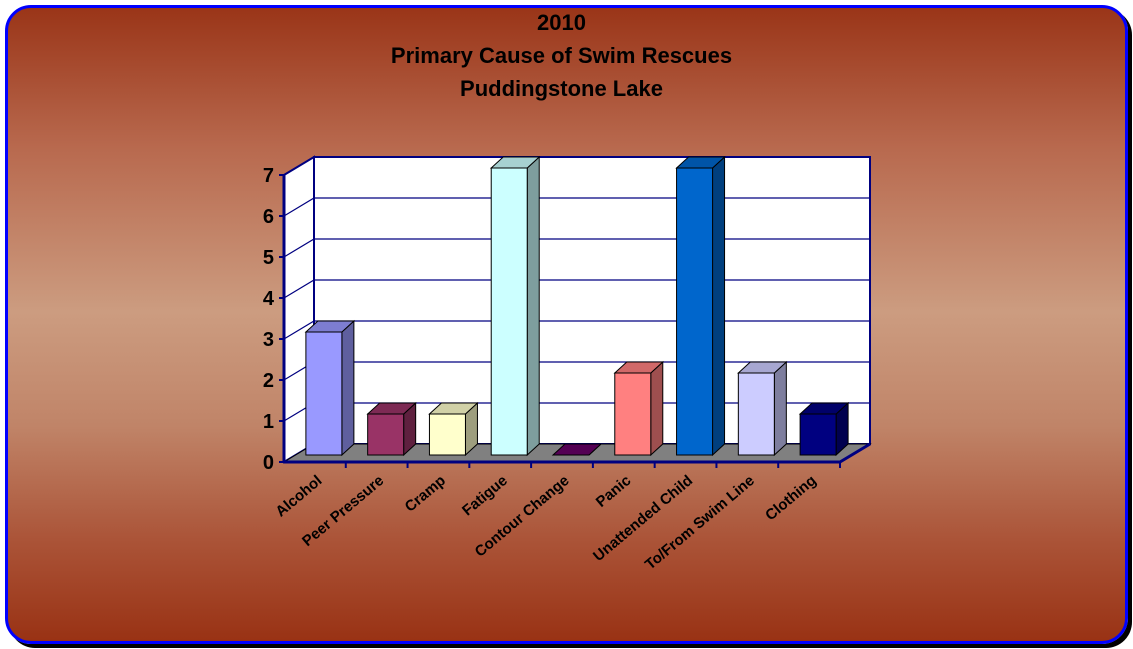  Describe the element at coordinates (561, 88) in the screenshot. I see `chart-title-location: Puddingstone Lake` at that location.